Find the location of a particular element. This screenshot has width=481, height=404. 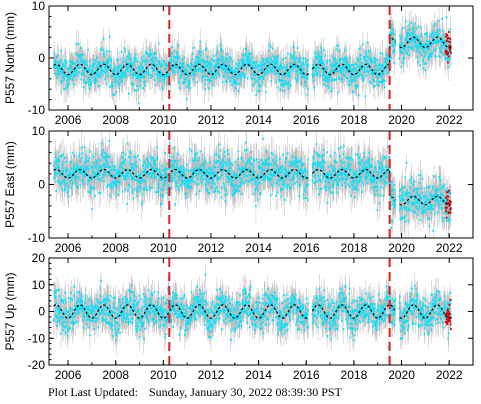

y-tick-label: 20 is located at coordinates (39, 258).